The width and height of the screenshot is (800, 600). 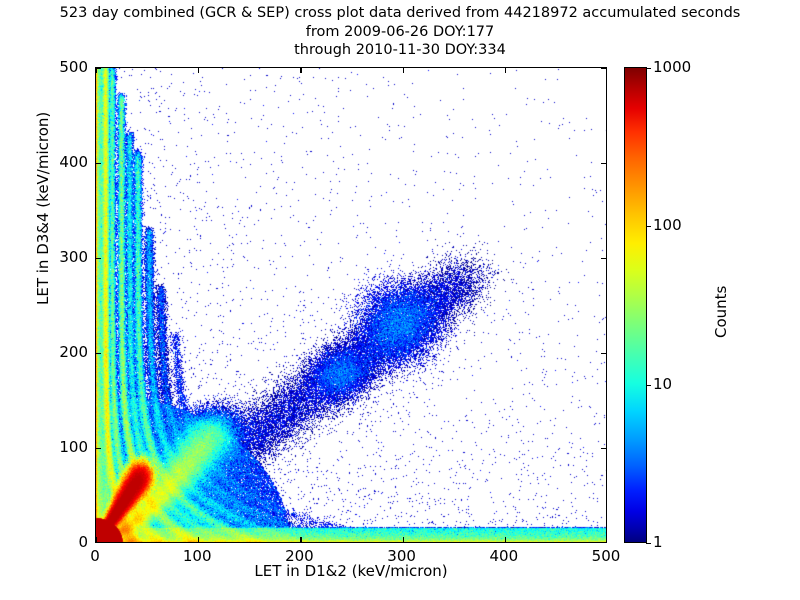 What do you see at coordinates (73, 257) in the screenshot?
I see `yticklabel-300: 300` at bounding box center [73, 257].